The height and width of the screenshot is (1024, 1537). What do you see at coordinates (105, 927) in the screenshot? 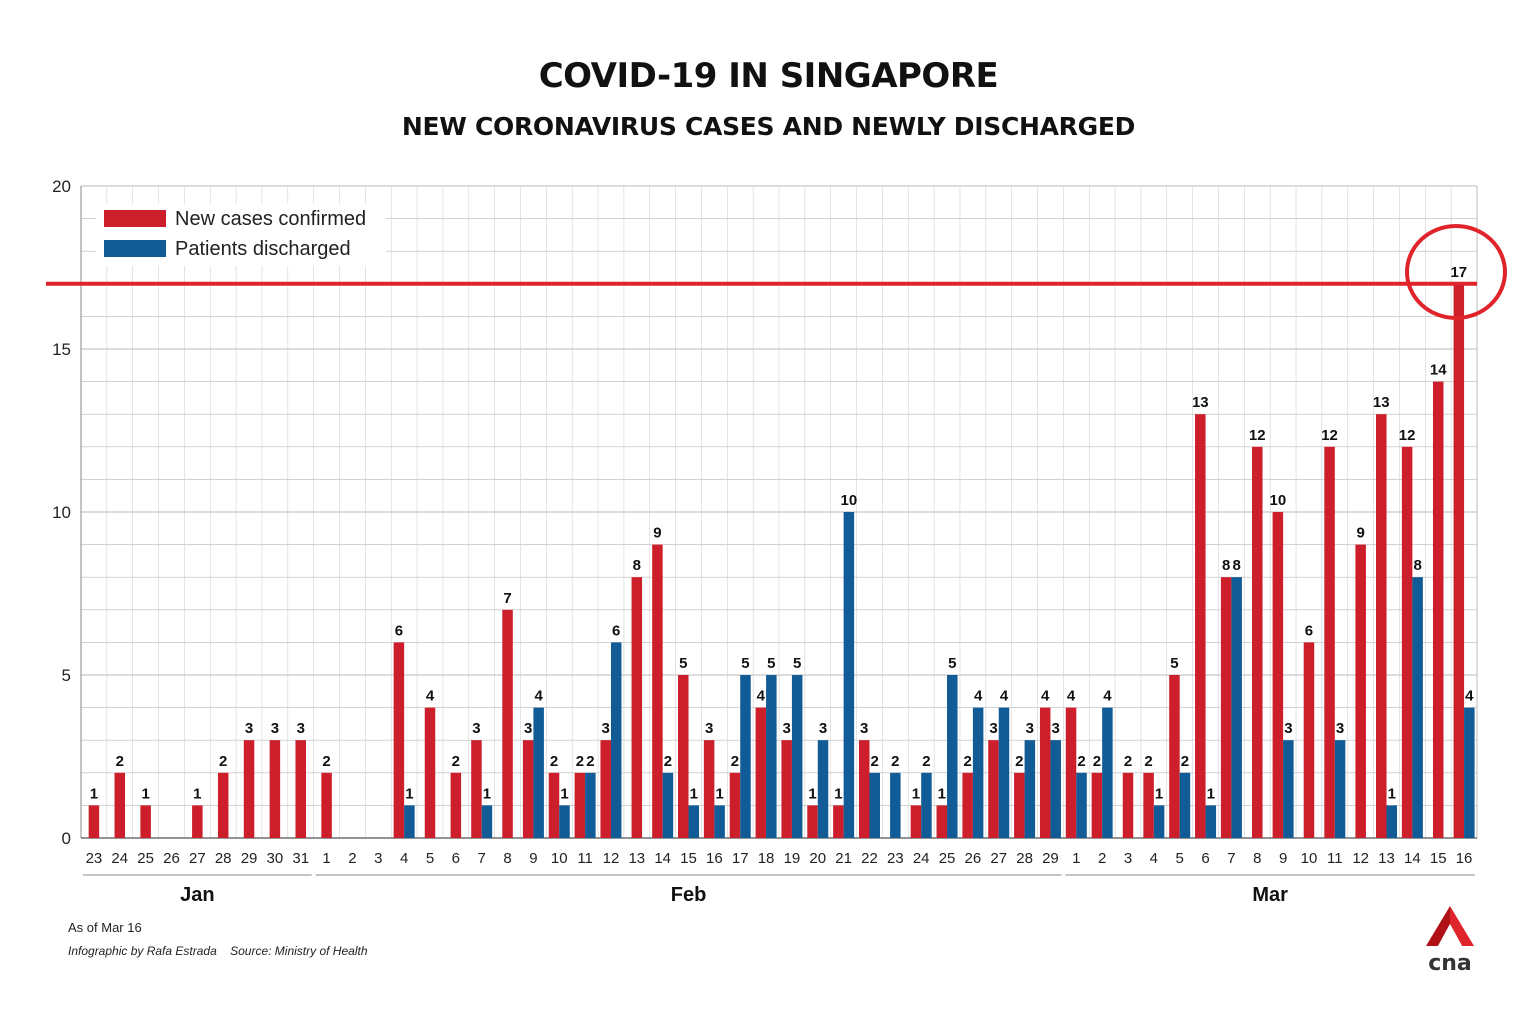
I see `as-of-note: As of Mar 16` at bounding box center [105, 927].